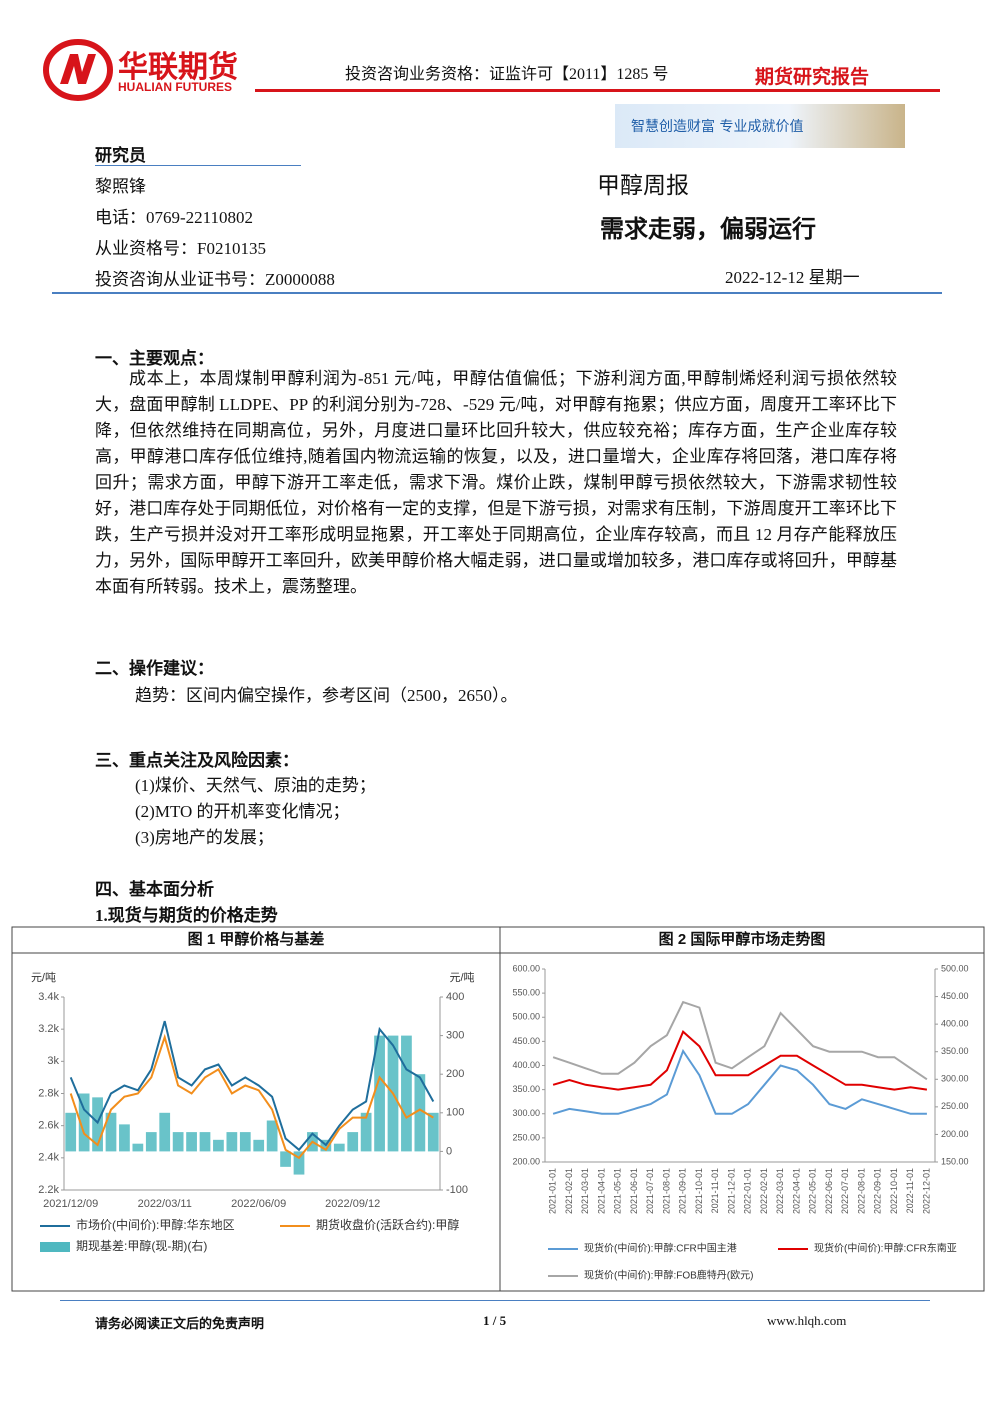 The height and width of the screenshot is (1403, 992). Describe the element at coordinates (748, 1191) in the screenshot. I see `x-tick-label: 2022-01-01` at that location.